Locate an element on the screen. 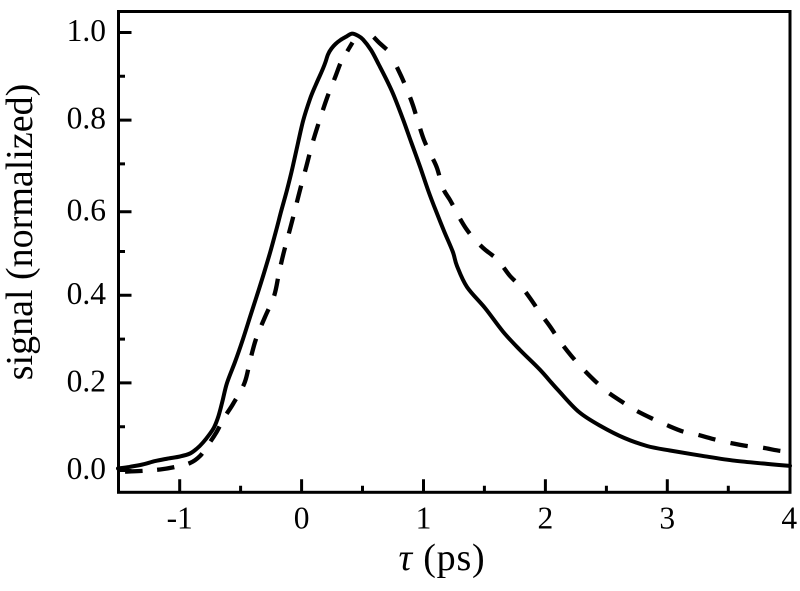 The width and height of the screenshot is (800, 591). svg-text: 4 is located at coordinates (789, 518).